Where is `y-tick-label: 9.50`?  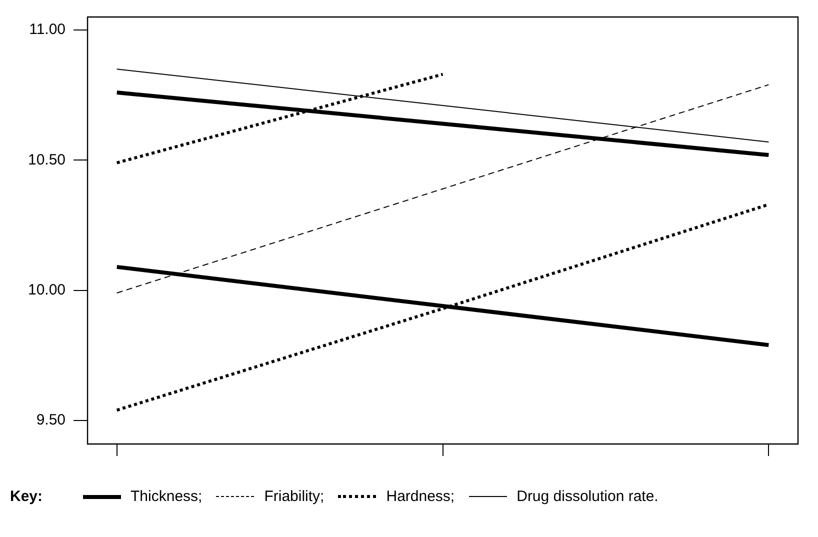 y-tick-label: 9.50 is located at coordinates (51, 420).